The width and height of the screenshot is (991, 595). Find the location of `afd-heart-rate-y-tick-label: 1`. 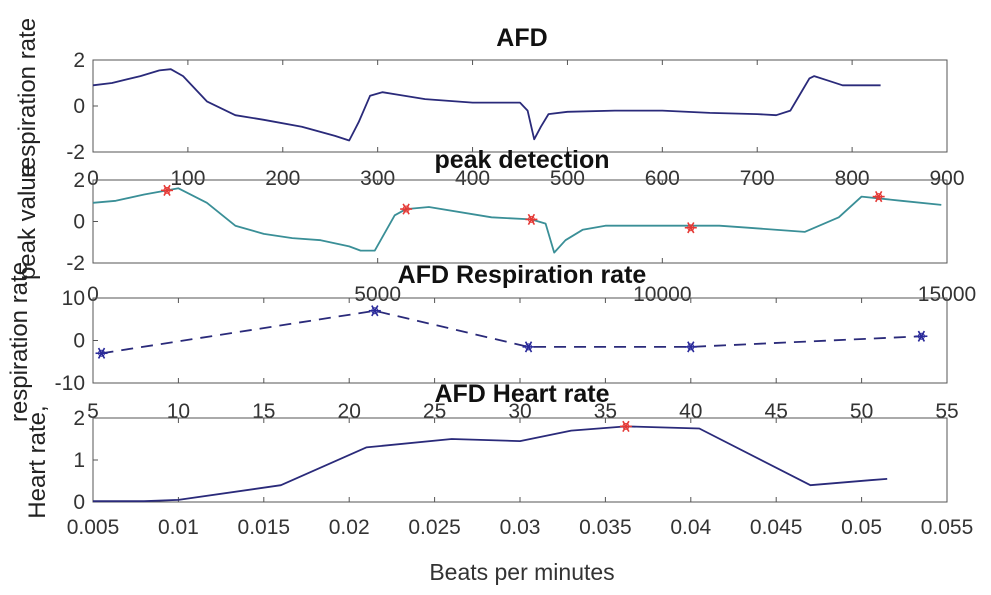

afd-heart-rate-y-tick-label: 1 is located at coordinates (79, 460).